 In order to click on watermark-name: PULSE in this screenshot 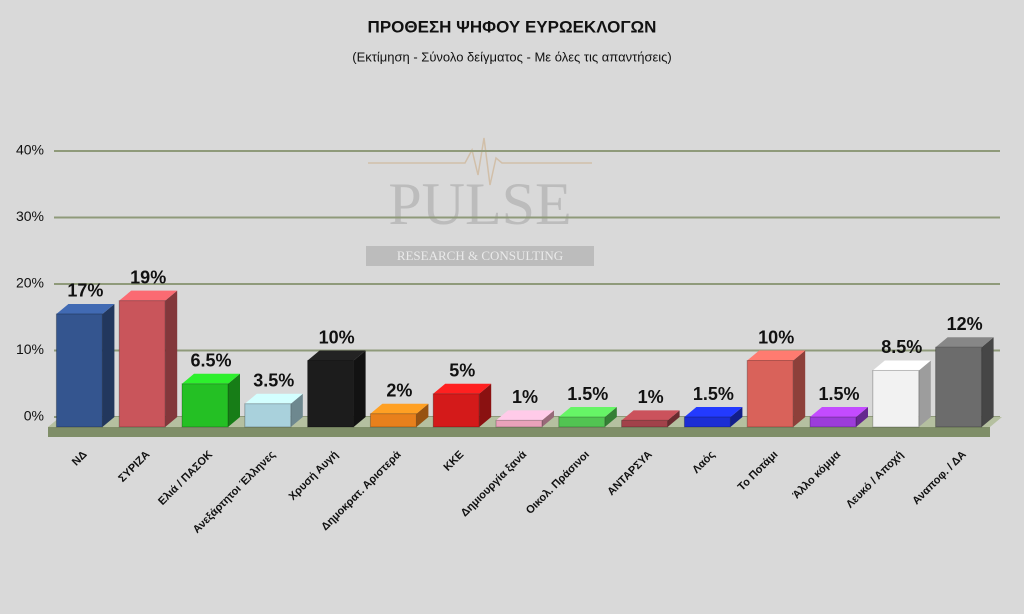, I will do `click(479, 204)`.